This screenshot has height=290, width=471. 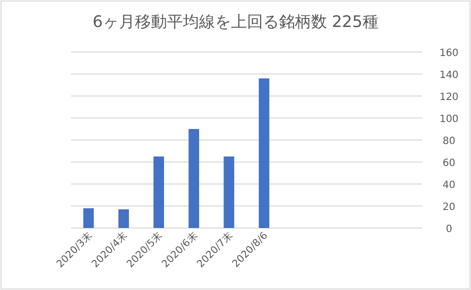 What do you see at coordinates (449, 185) in the screenshot?
I see `y-tick-label: 40` at bounding box center [449, 185].